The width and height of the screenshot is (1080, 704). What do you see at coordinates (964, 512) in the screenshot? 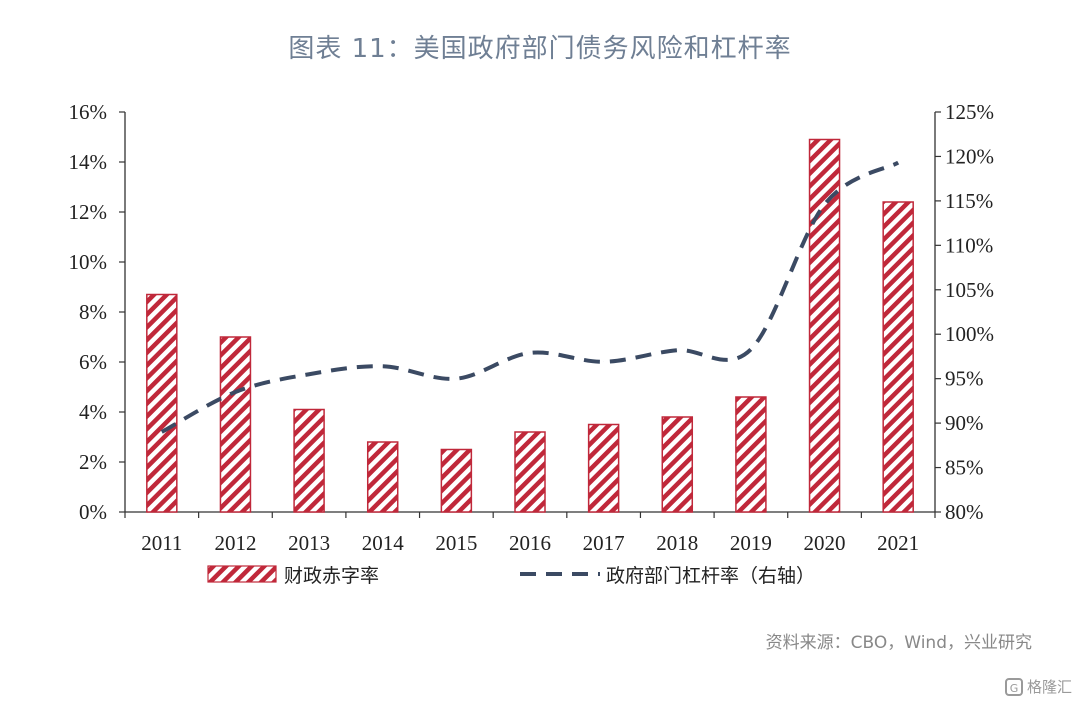
I see `right-tick-label: 80%` at bounding box center [964, 512].